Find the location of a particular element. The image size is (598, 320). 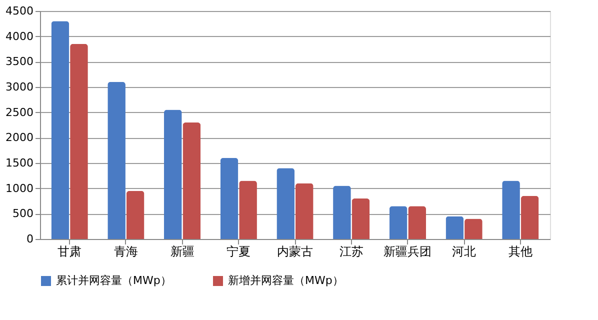

x-tick-label: 新疆 is located at coordinates (182, 251).